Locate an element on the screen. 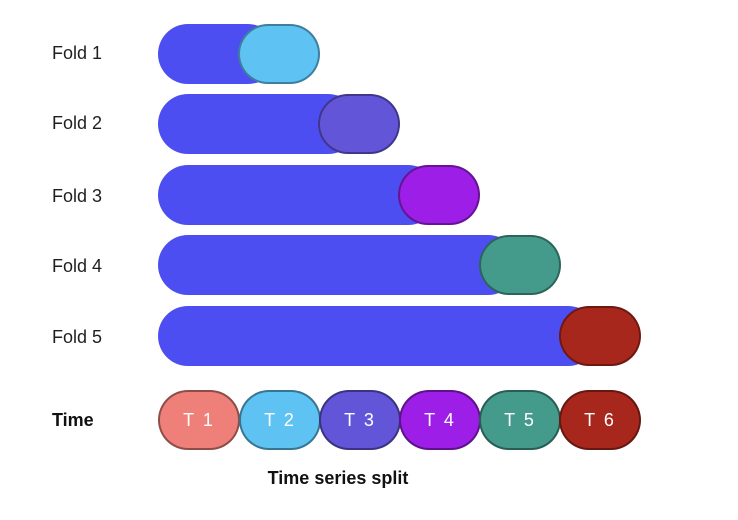  time-segment-t1: T 1 is located at coordinates (199, 420).